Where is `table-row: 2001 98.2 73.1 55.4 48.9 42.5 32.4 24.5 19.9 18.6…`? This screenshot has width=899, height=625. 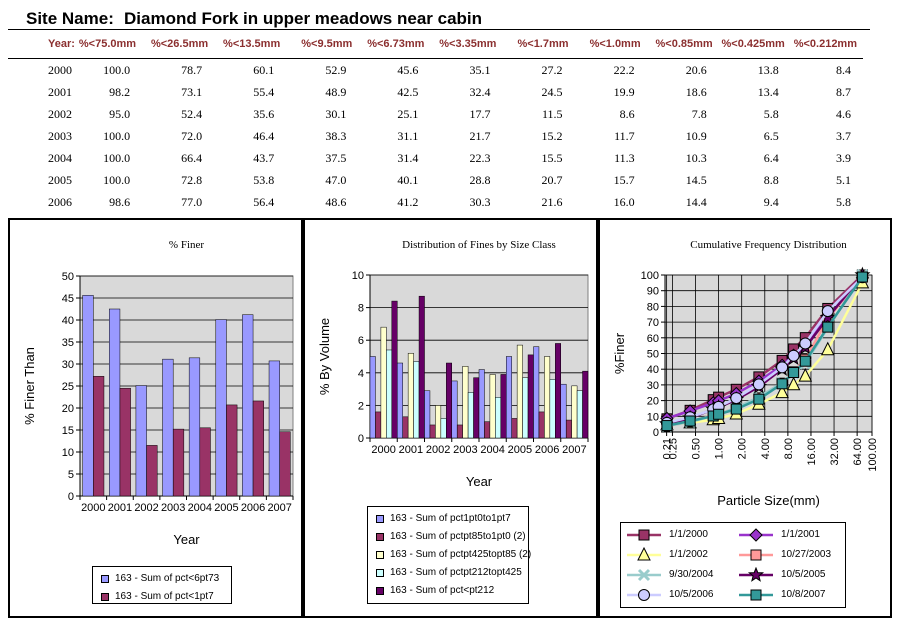
table-row: 2001 98.2 73.1 55.4 48.9 42.5 32.4 24.5 19.9 18.6… is located at coordinates (435, 92).